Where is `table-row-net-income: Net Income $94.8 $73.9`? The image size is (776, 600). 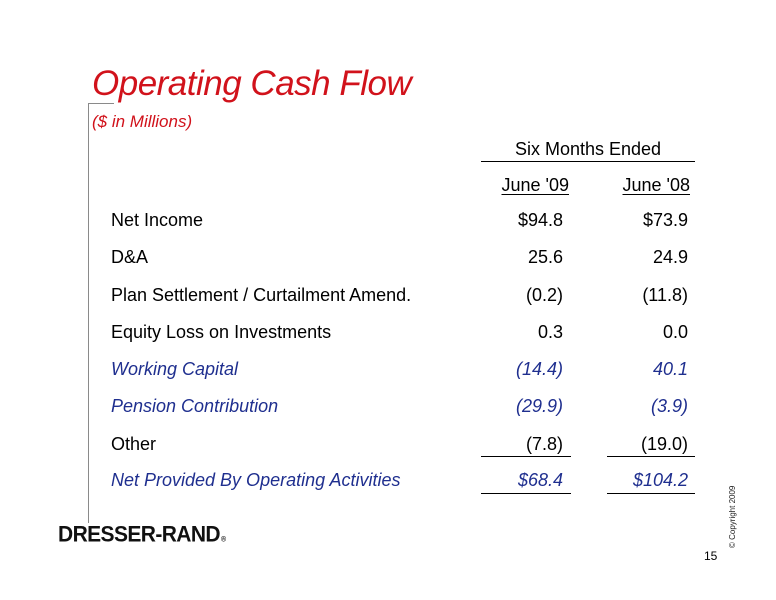
table-row-net-income: Net Income $94.8 $73.9 is located at coordinates (388, 223).